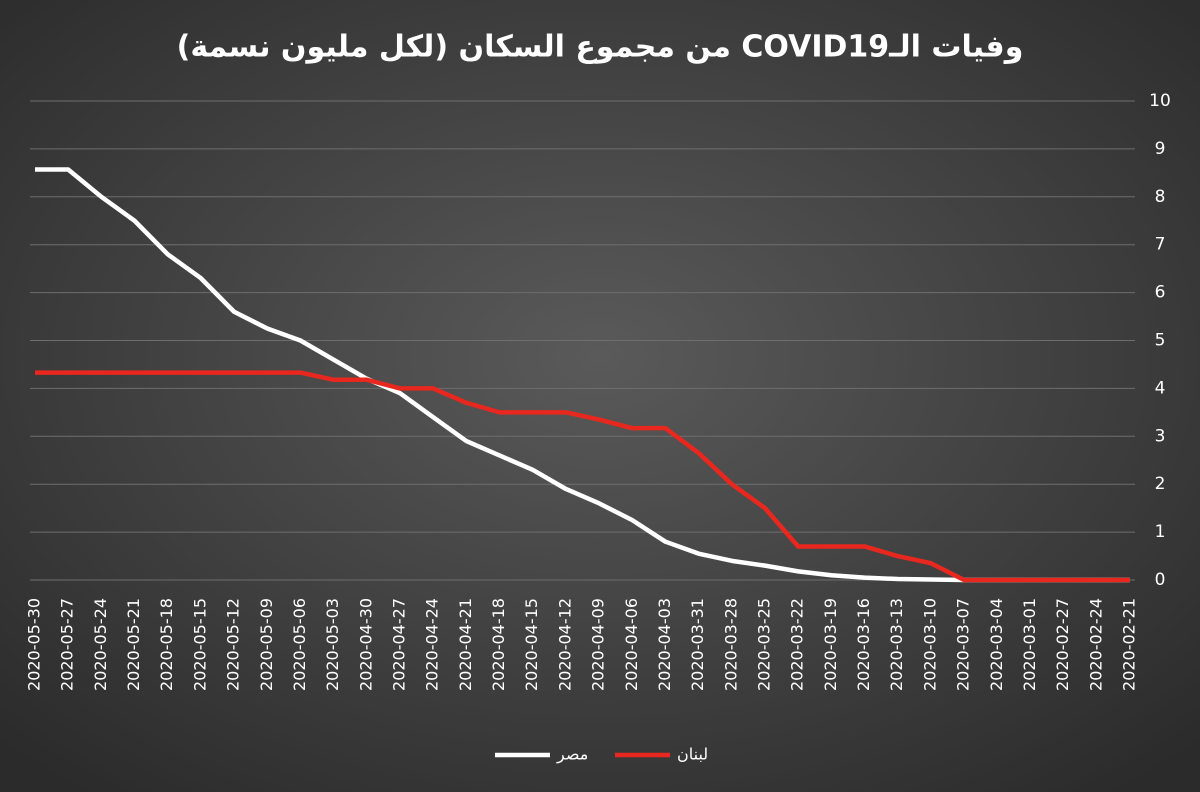  I want to click on y-tick-label: 5, so click(1160, 341).